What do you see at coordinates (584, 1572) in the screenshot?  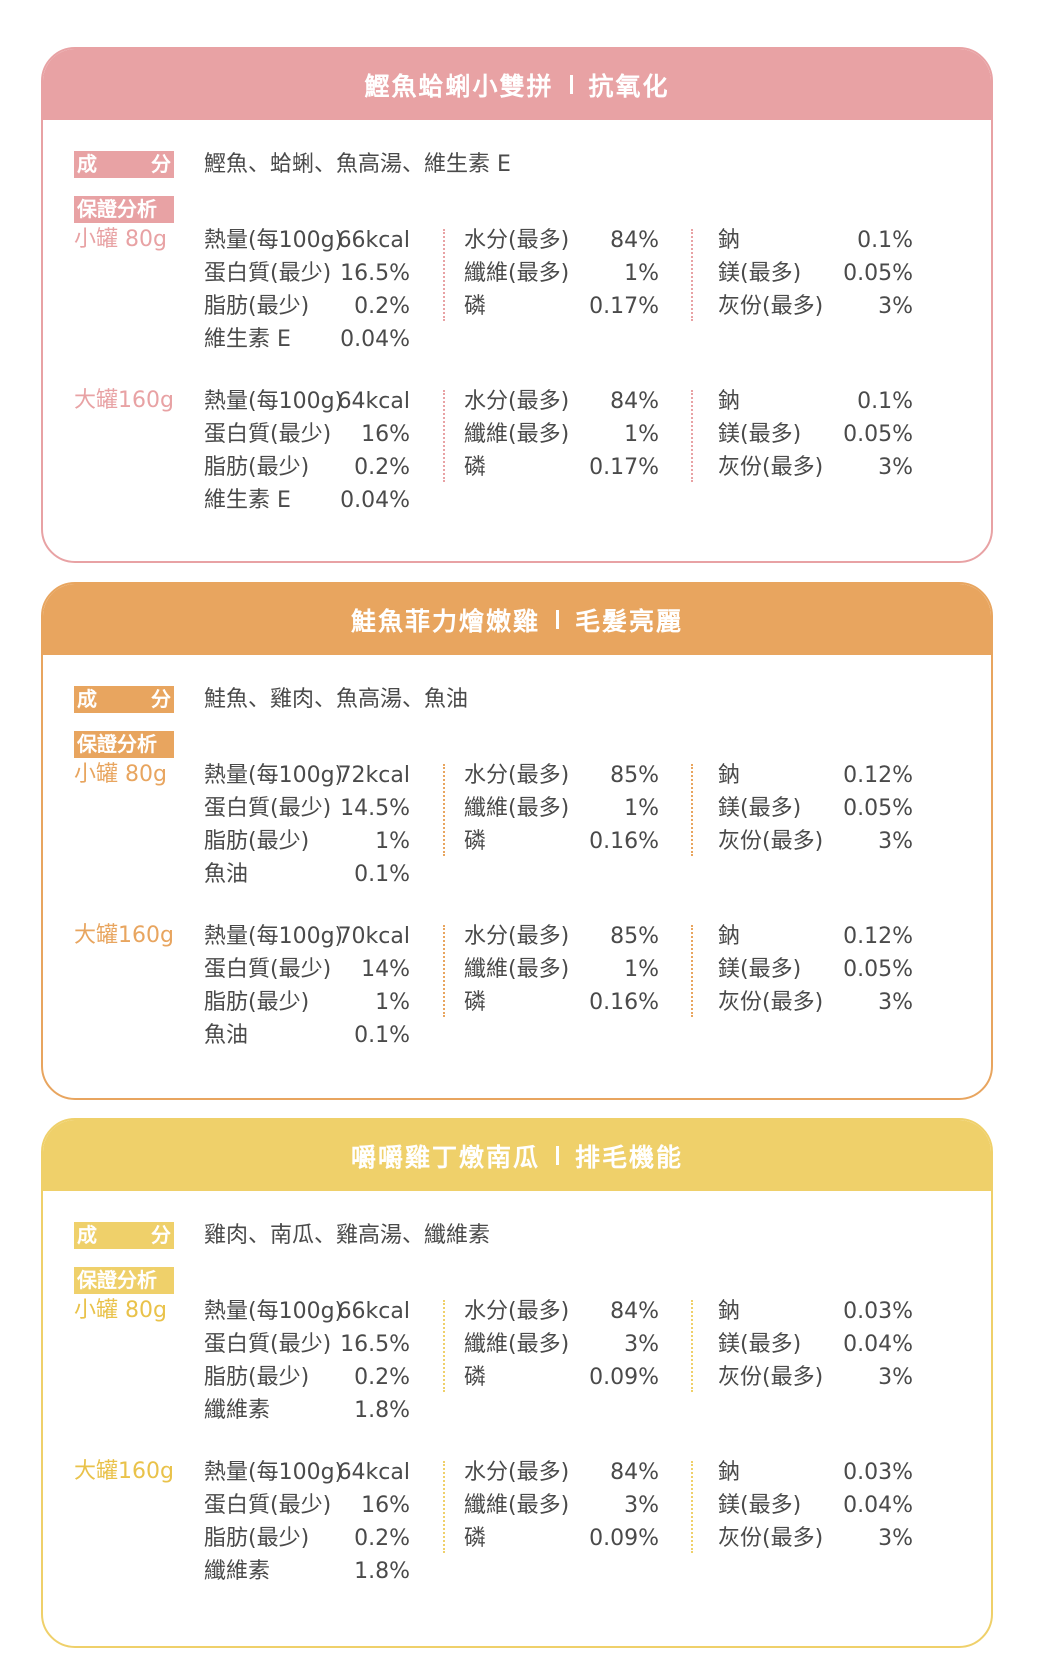 I see `nutrition-row: 纖維素 1.8%` at bounding box center [584, 1572].